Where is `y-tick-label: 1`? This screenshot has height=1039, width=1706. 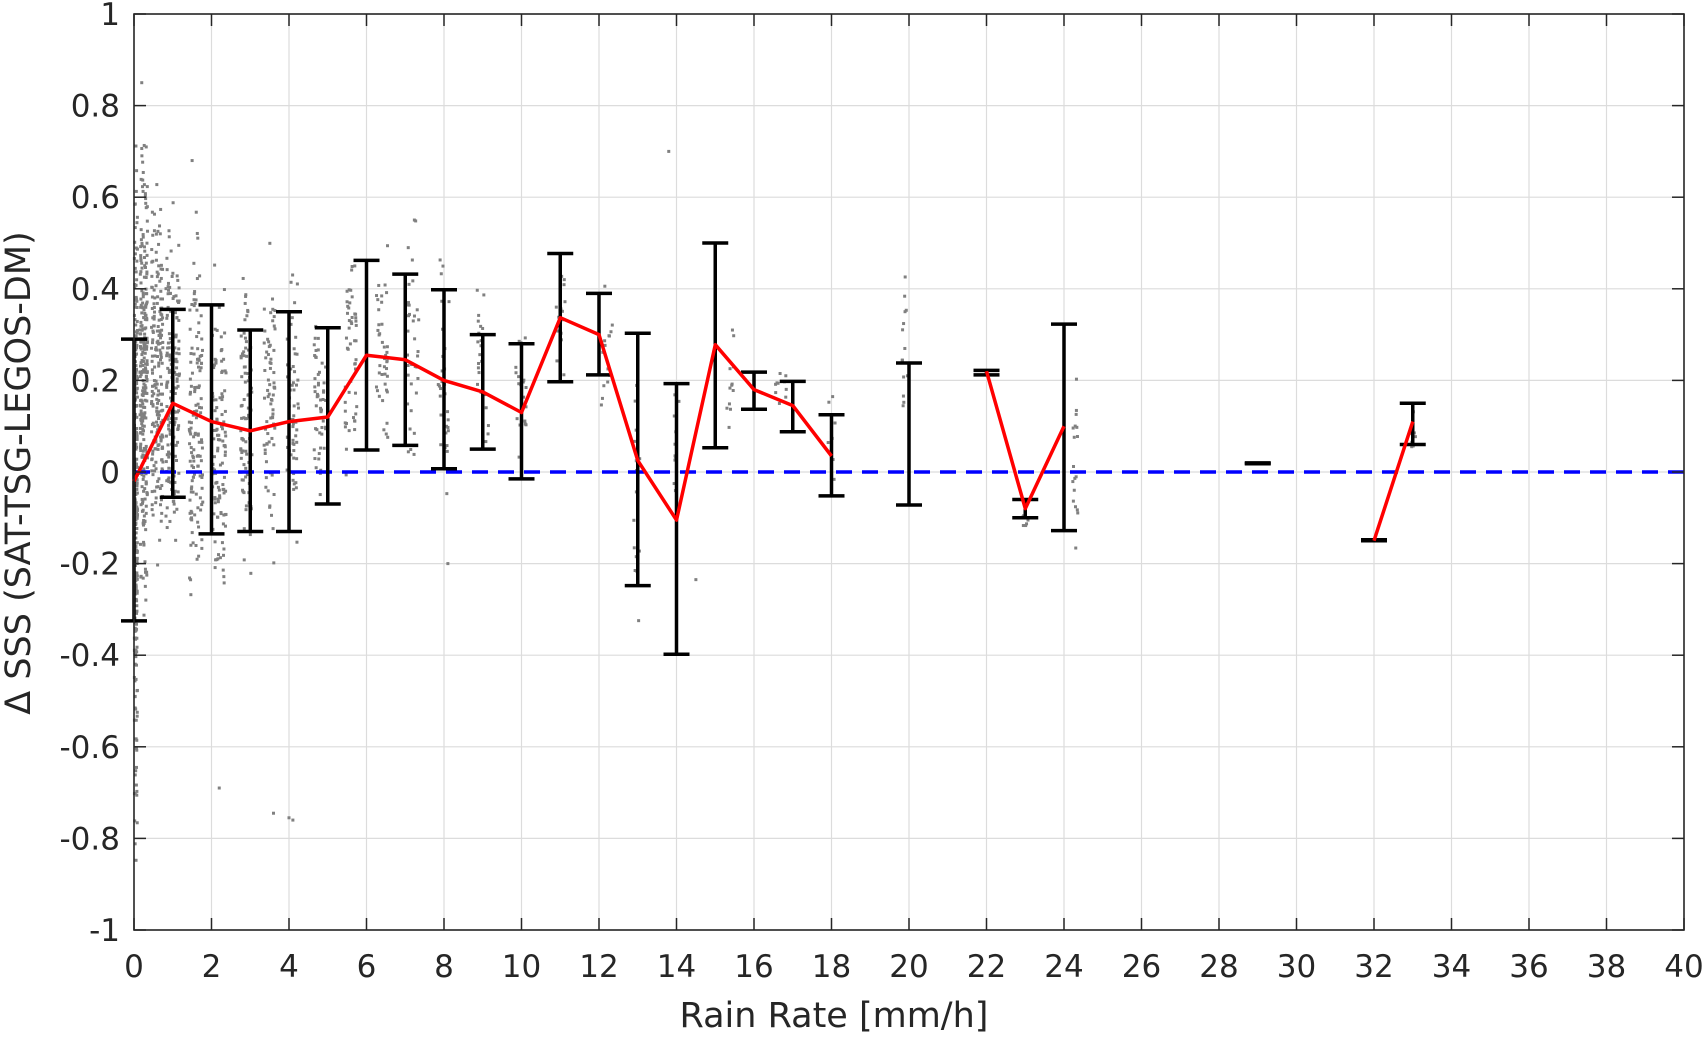
y-tick-label: 1 is located at coordinates (110, 16).